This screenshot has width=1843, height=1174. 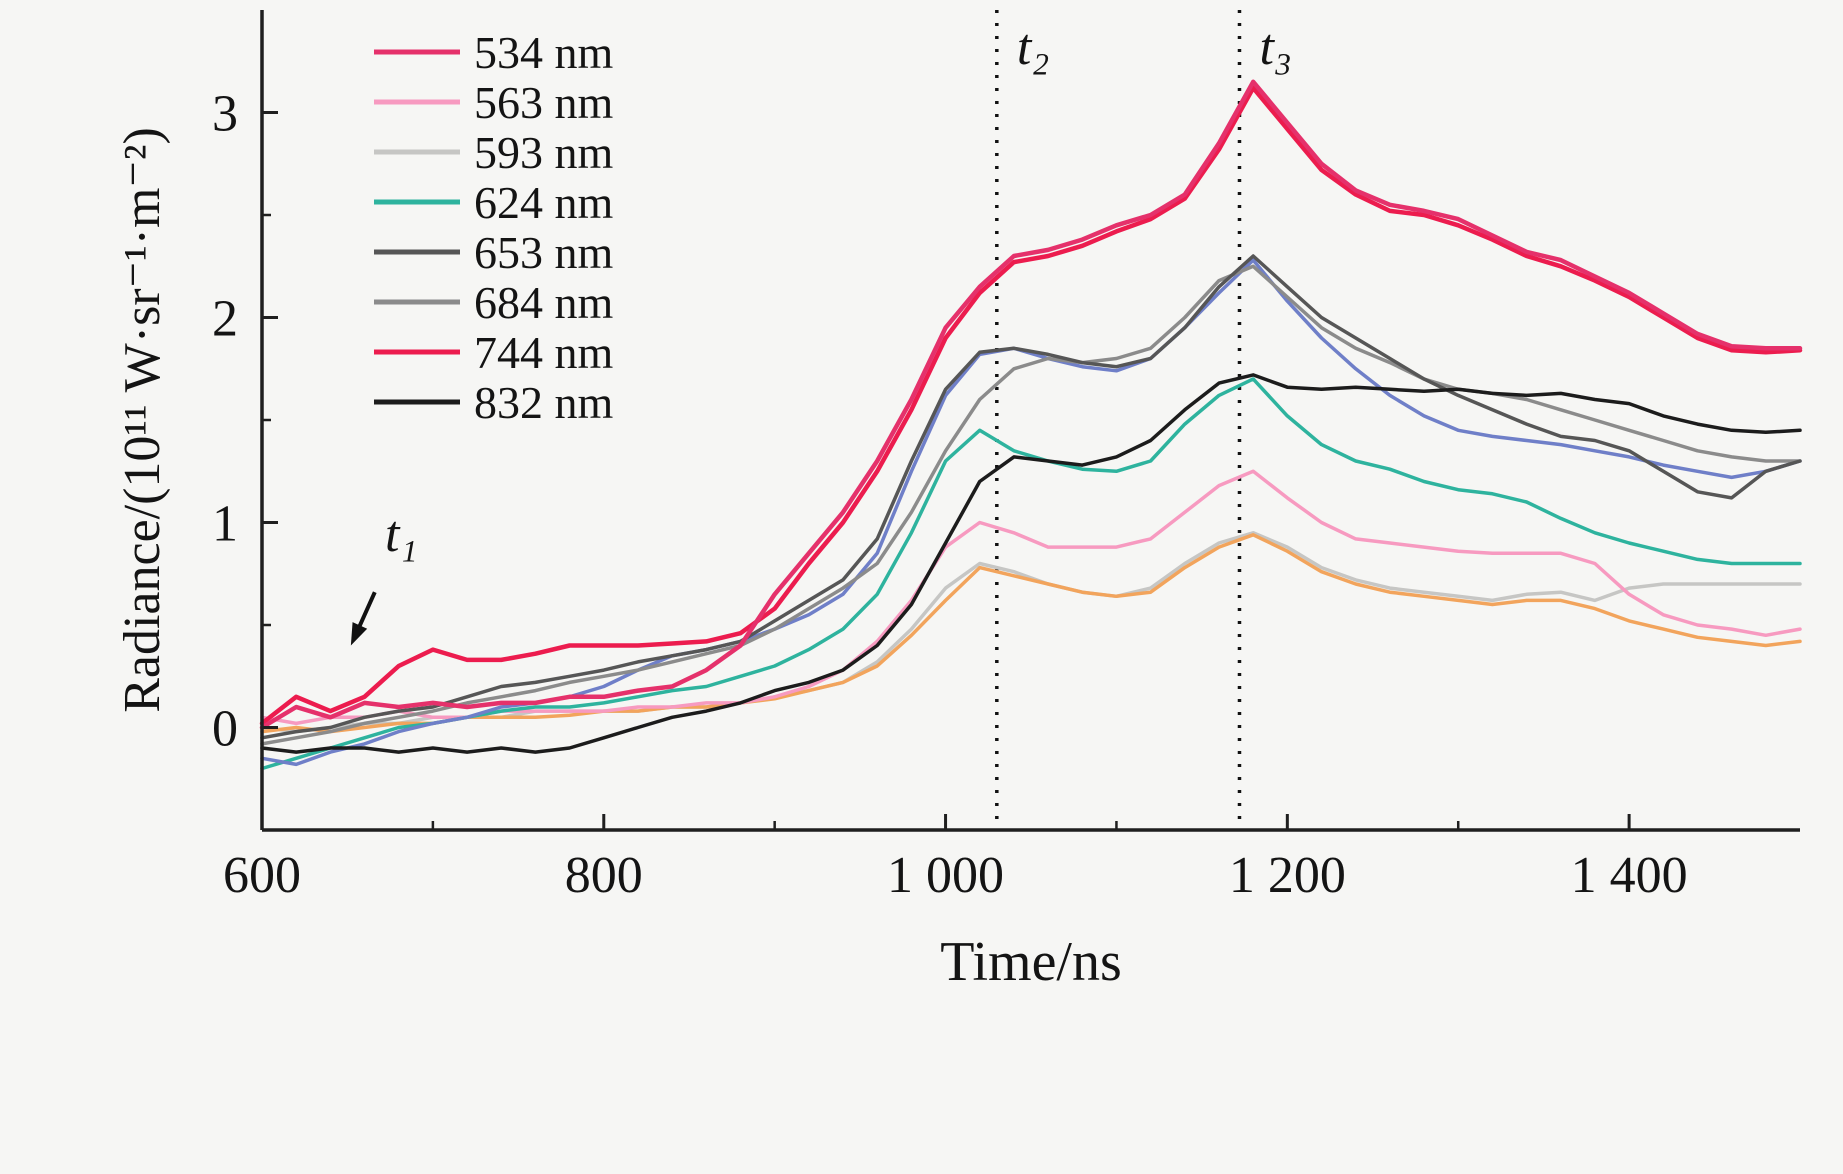 What do you see at coordinates (225, 524) in the screenshot?
I see `y-tick-label: 1` at bounding box center [225, 524].